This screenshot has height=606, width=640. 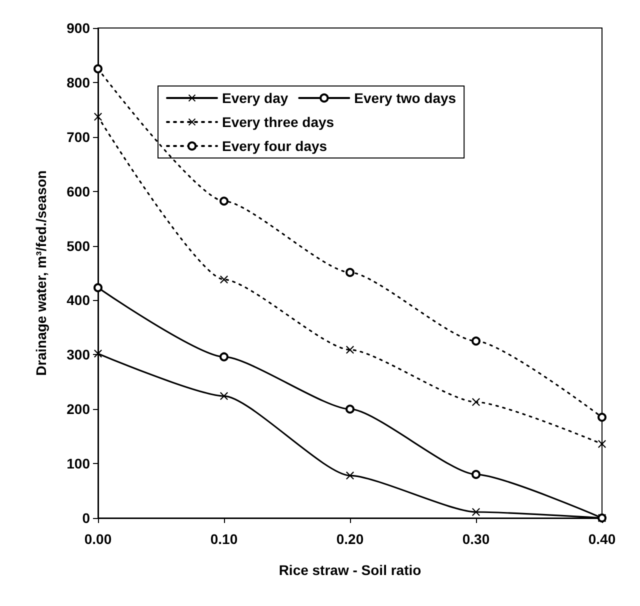 What do you see at coordinates (78, 300) in the screenshot?
I see `y-tick-label: 400` at bounding box center [78, 300].